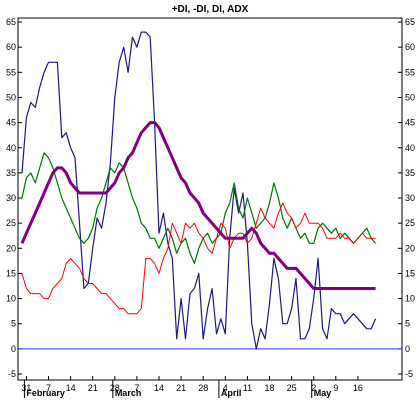 Image resolution: width=420 pixels, height=400 pixels. I want to click on y-axis-left: -5 0 5 10 15 20 25 30 35 40 45 50 55 60 65, so click(14, 198).